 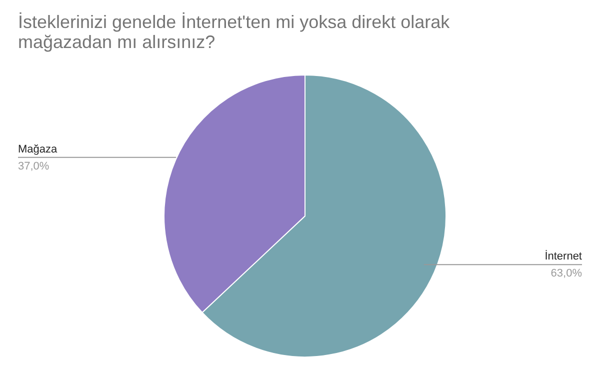 What do you see at coordinates (38, 149) in the screenshot?
I see `slice-label: Mağaza` at bounding box center [38, 149].